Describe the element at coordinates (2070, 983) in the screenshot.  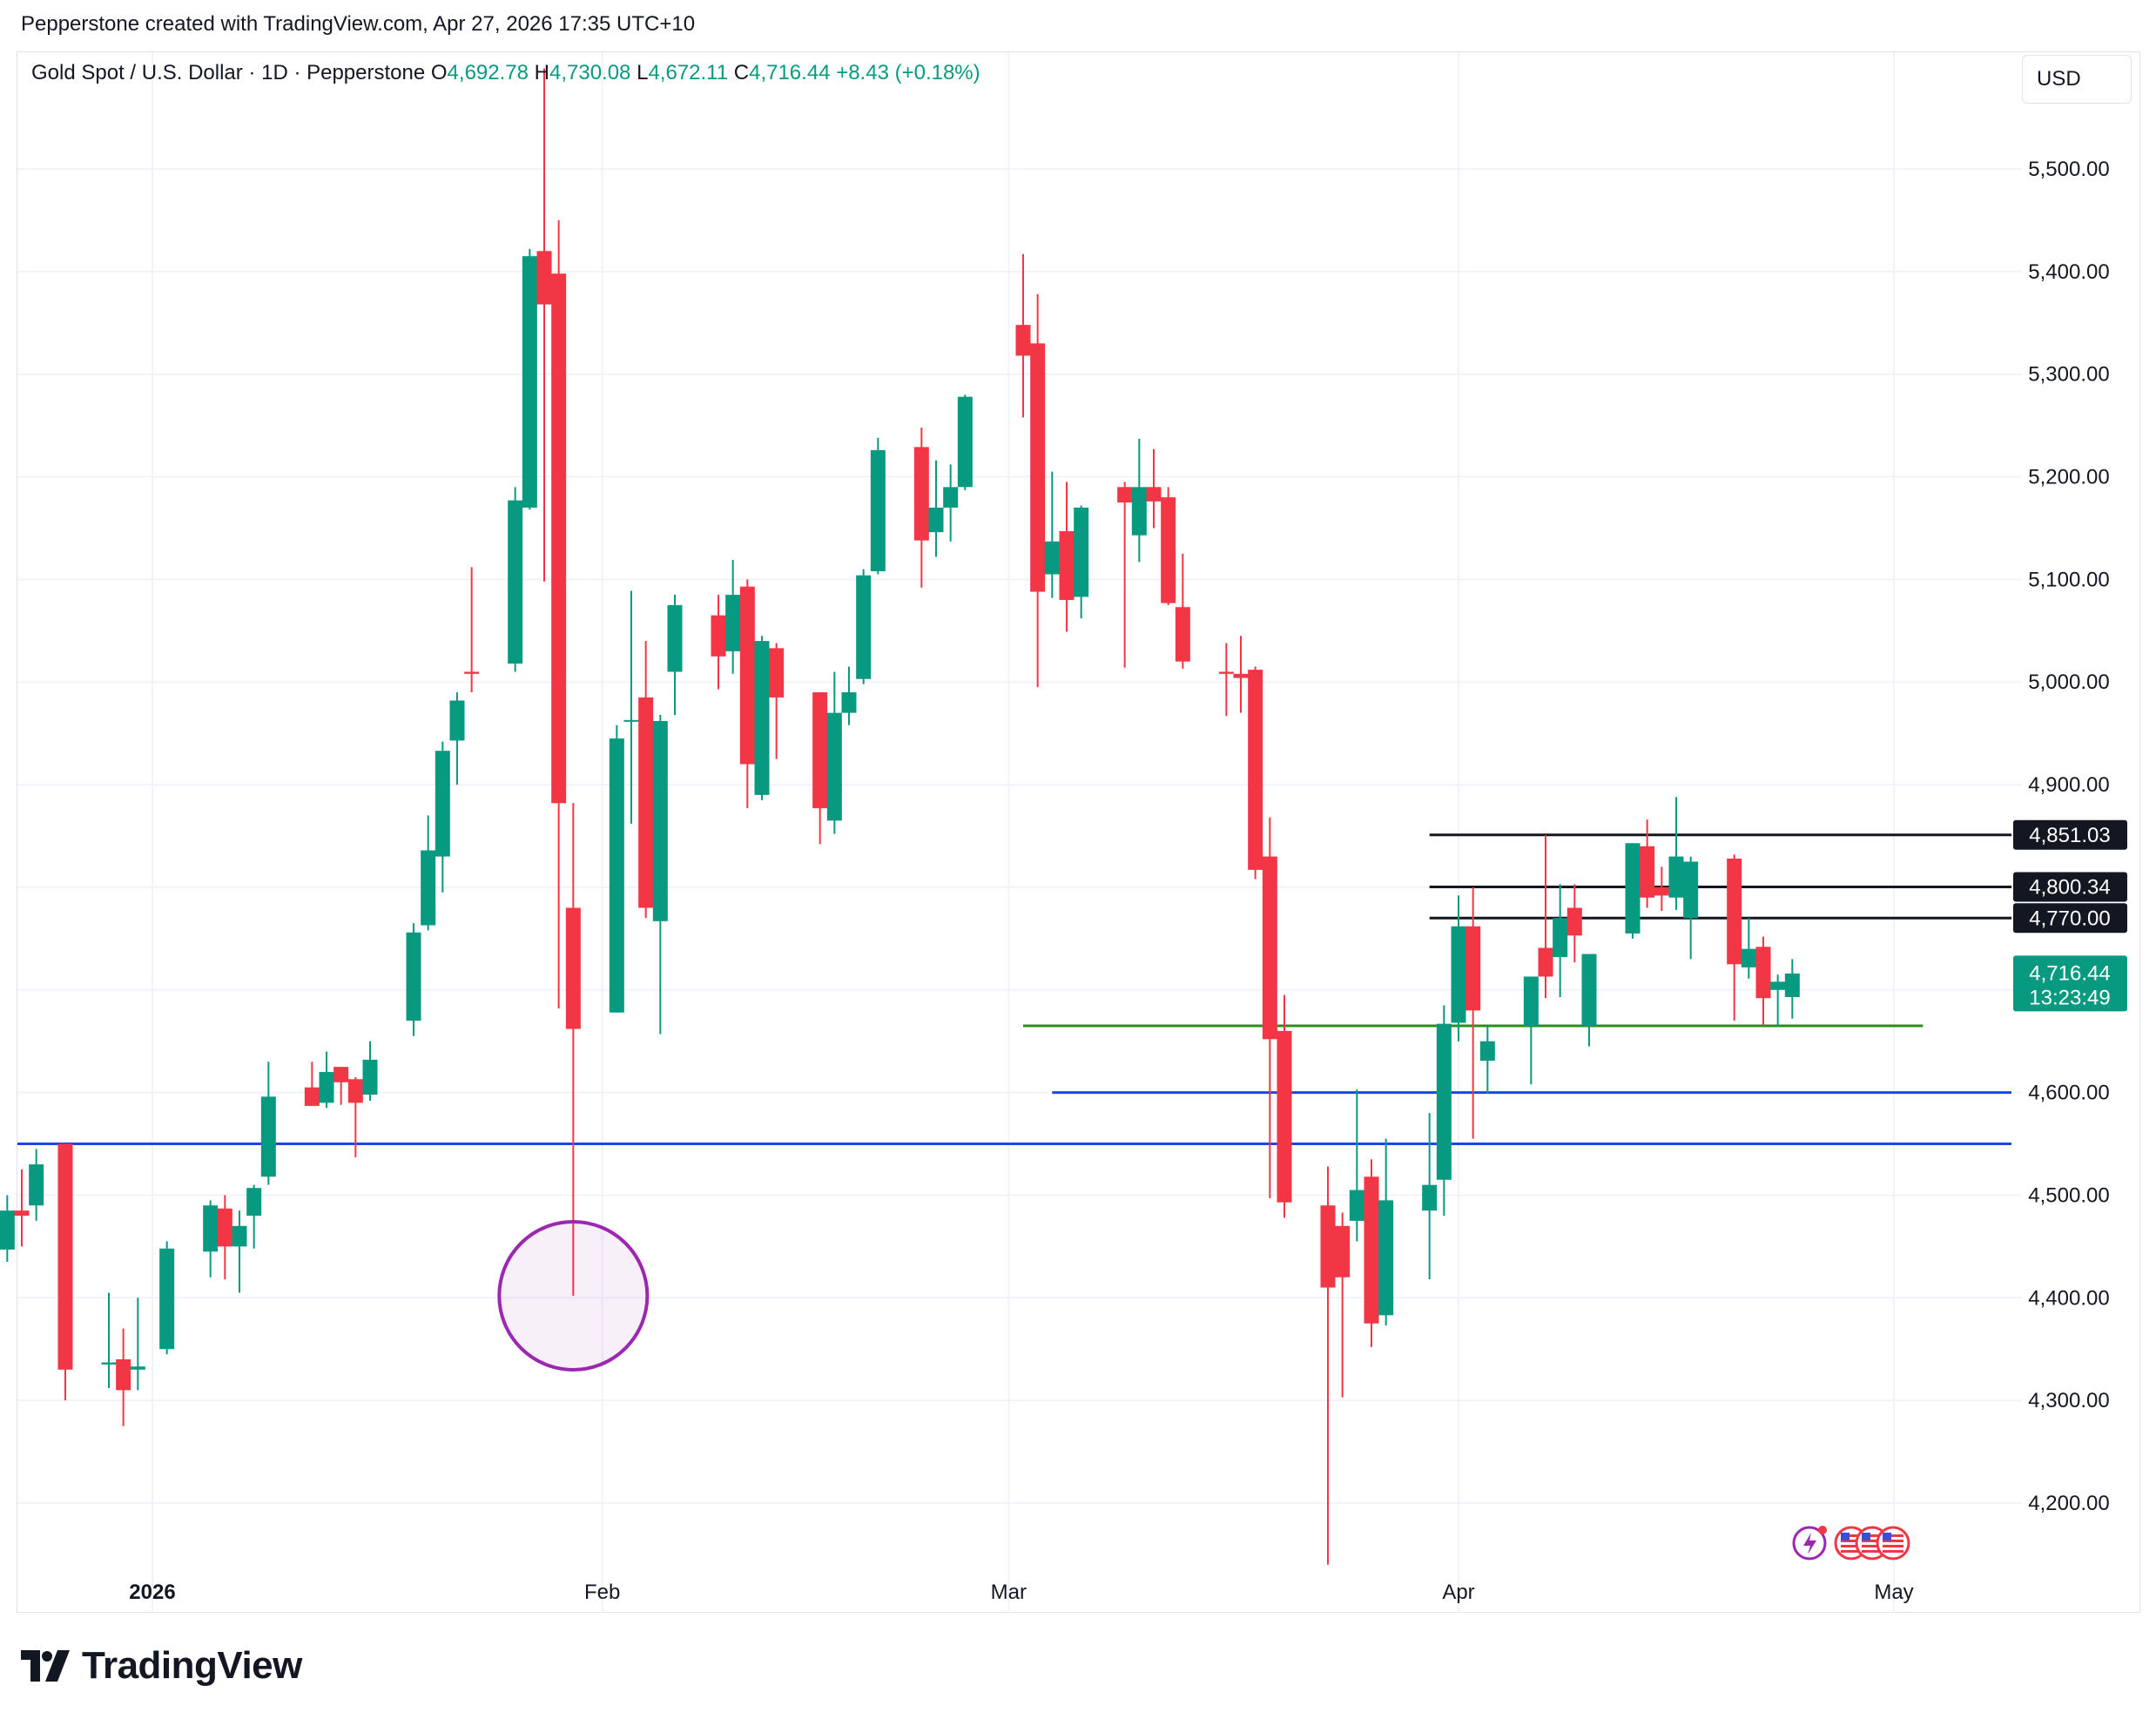
I see `current-price-badge` at that location.